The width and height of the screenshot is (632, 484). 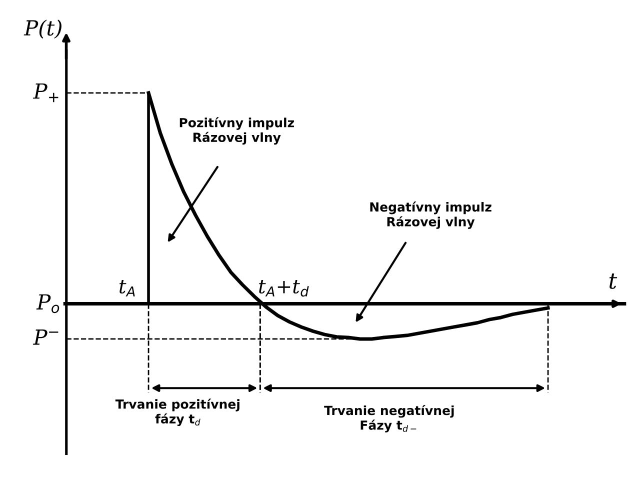 I want to click on text: t$_{A}$, so click(x=127, y=288).